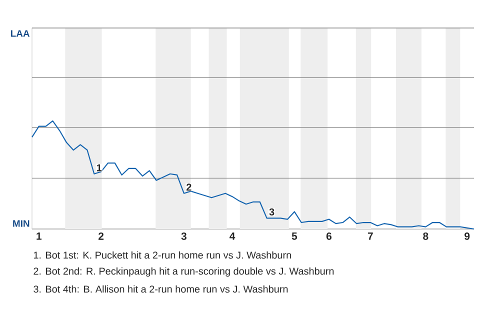  I want to click on x-tick-label: 6, so click(329, 236).